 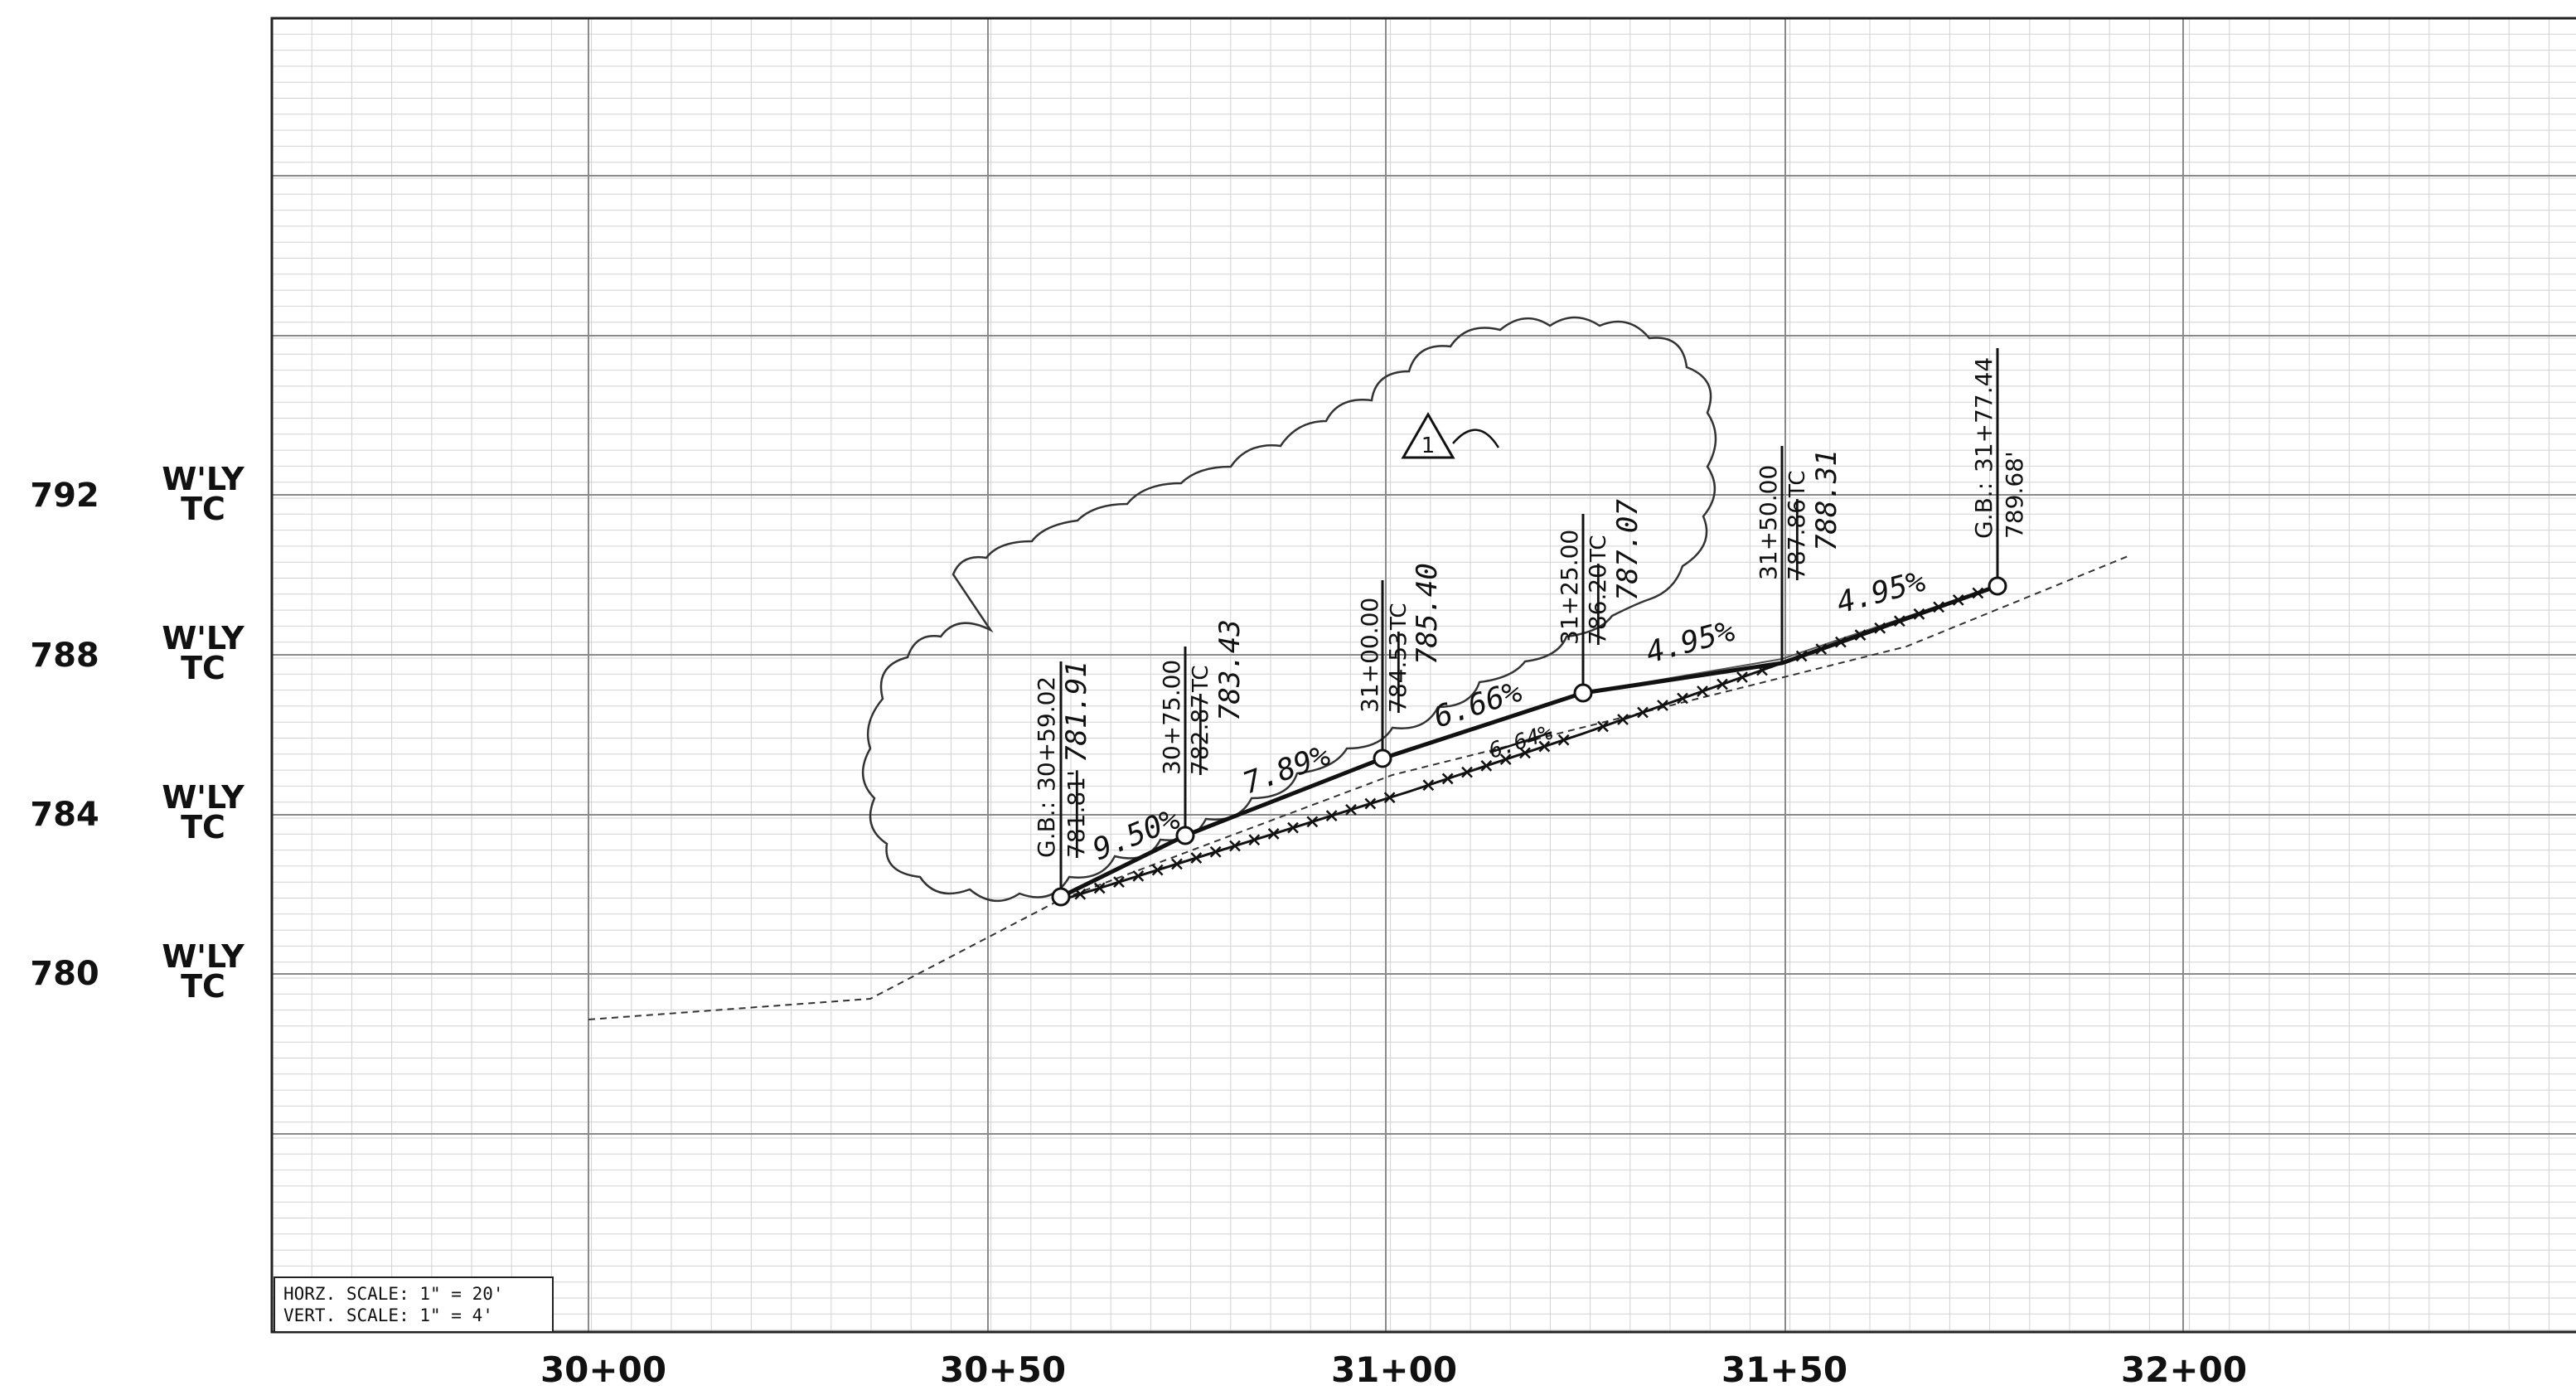 What do you see at coordinates (1046, 830) in the screenshot?
I see `point-1-prefix: G.B.:` at bounding box center [1046, 830].